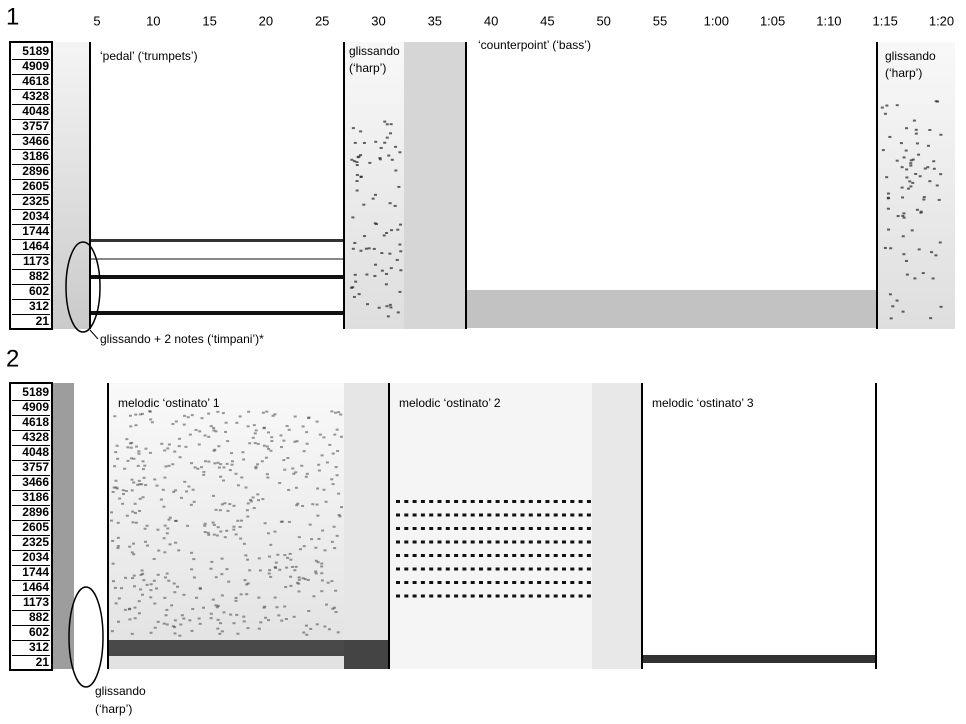 The width and height of the screenshot is (966, 724). What do you see at coordinates (772, 20) in the screenshot?
I see `time-label: 1:05` at bounding box center [772, 20].